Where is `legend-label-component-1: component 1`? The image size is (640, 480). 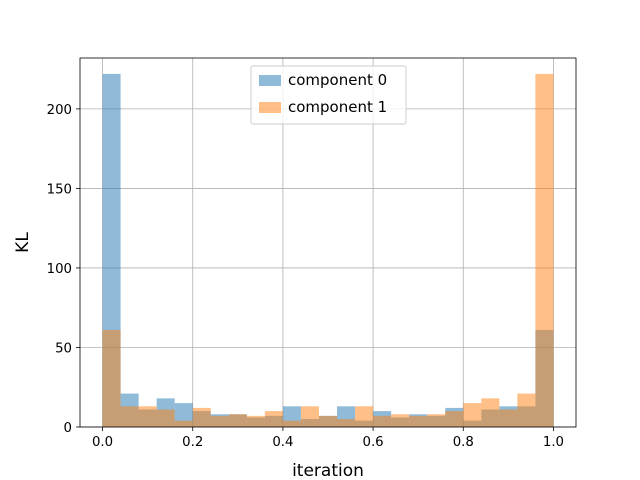
legend-label-component-1: component 1 is located at coordinates (337, 107).